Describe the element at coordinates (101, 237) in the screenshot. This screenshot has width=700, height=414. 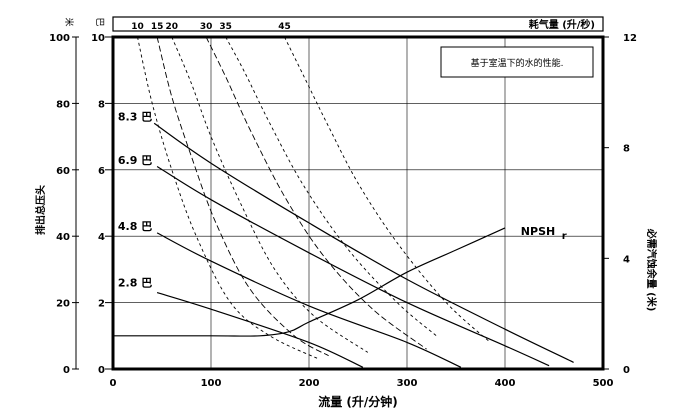
I see `bar-tick-label: 4` at that location.